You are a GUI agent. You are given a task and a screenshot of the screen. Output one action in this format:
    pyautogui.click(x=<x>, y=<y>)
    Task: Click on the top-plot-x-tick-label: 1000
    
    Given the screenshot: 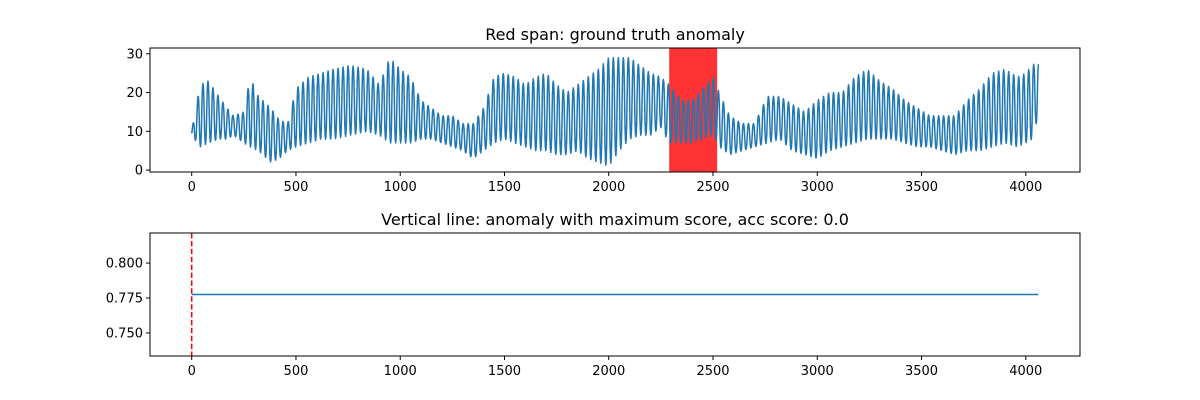 What is the action you would take?
    pyautogui.click(x=400, y=187)
    